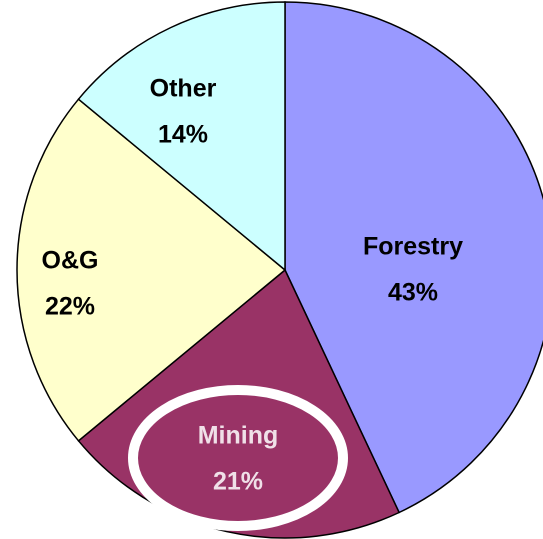 The image size is (543, 539). I want to click on slice-value-label: 21%, so click(238, 482).